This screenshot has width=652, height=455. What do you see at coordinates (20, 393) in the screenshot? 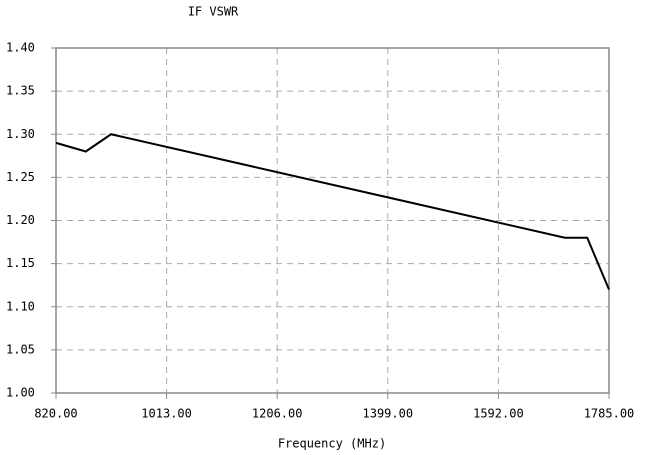
I see `y-tick-label: 1.00` at bounding box center [20, 393].